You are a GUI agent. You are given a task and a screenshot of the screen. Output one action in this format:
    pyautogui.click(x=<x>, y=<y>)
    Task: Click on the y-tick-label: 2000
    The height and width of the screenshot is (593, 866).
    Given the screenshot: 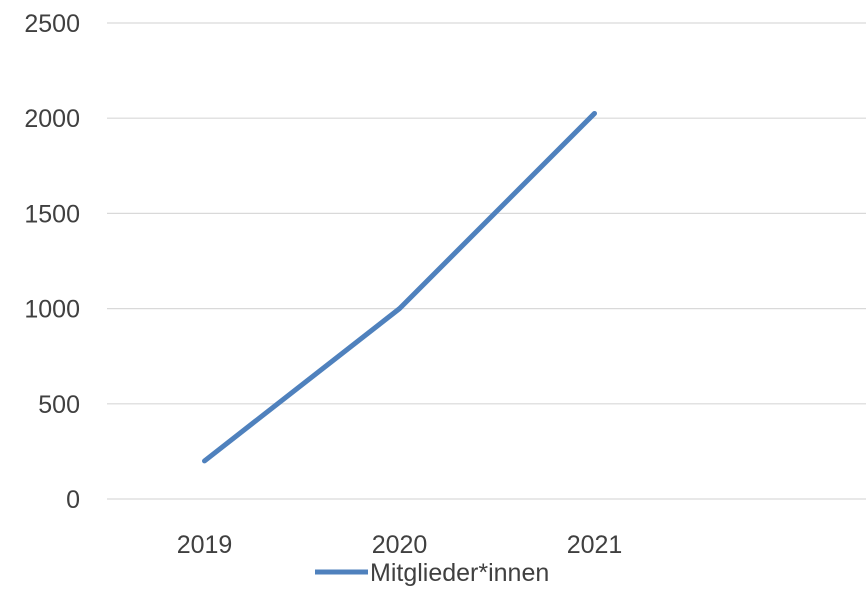 What is the action you would take?
    pyautogui.click(x=52, y=119)
    